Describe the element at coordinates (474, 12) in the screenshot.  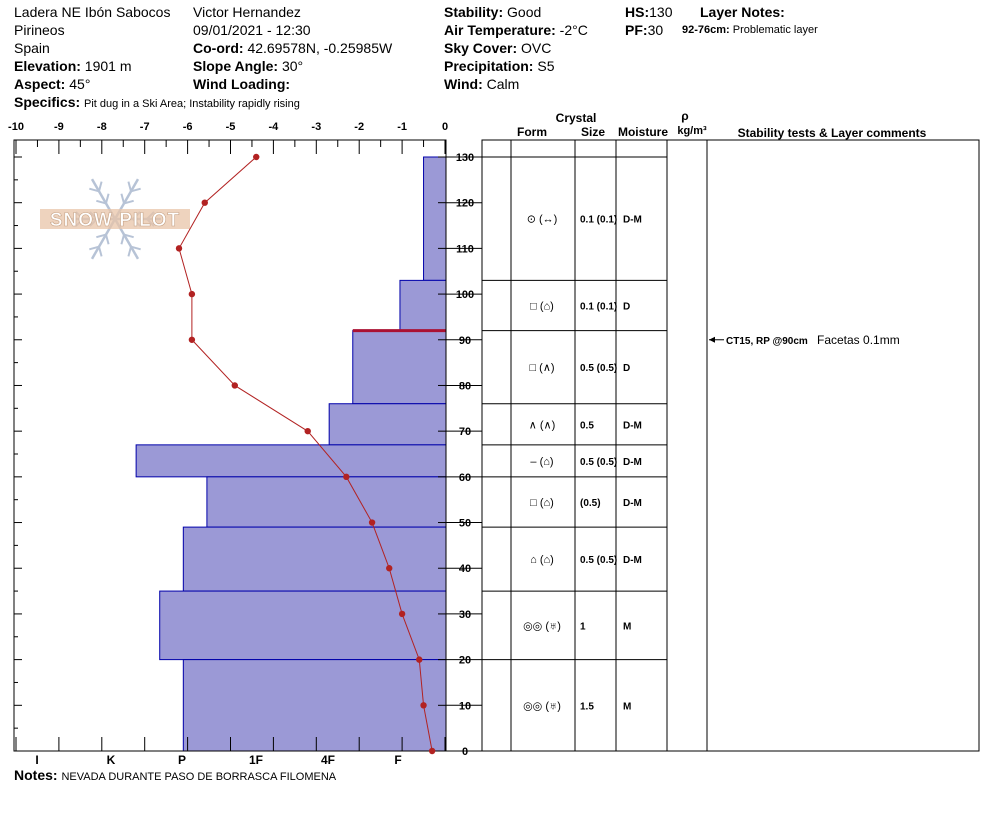
I see `stability-label: Stability:` at that location.